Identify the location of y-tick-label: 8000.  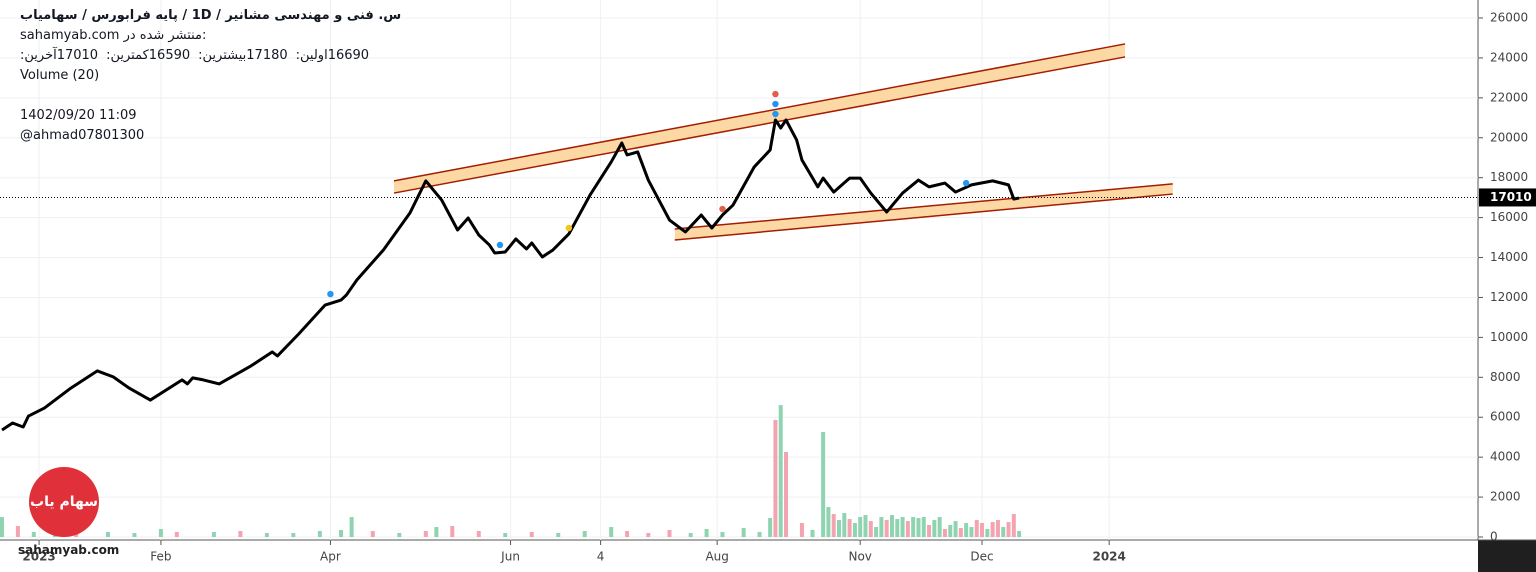
(1505, 377).